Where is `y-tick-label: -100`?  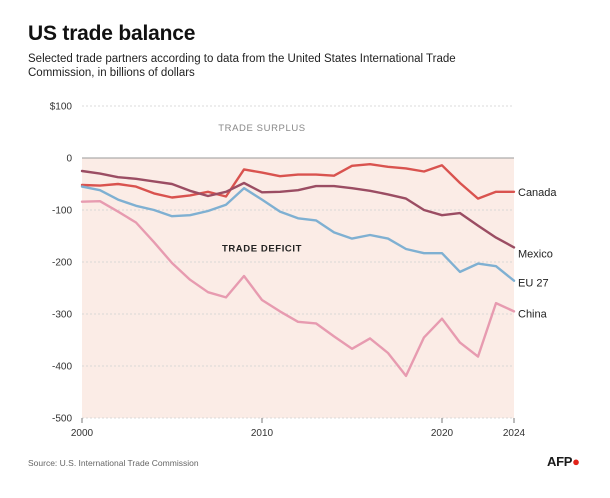
y-tick-label: -100 is located at coordinates (62, 211).